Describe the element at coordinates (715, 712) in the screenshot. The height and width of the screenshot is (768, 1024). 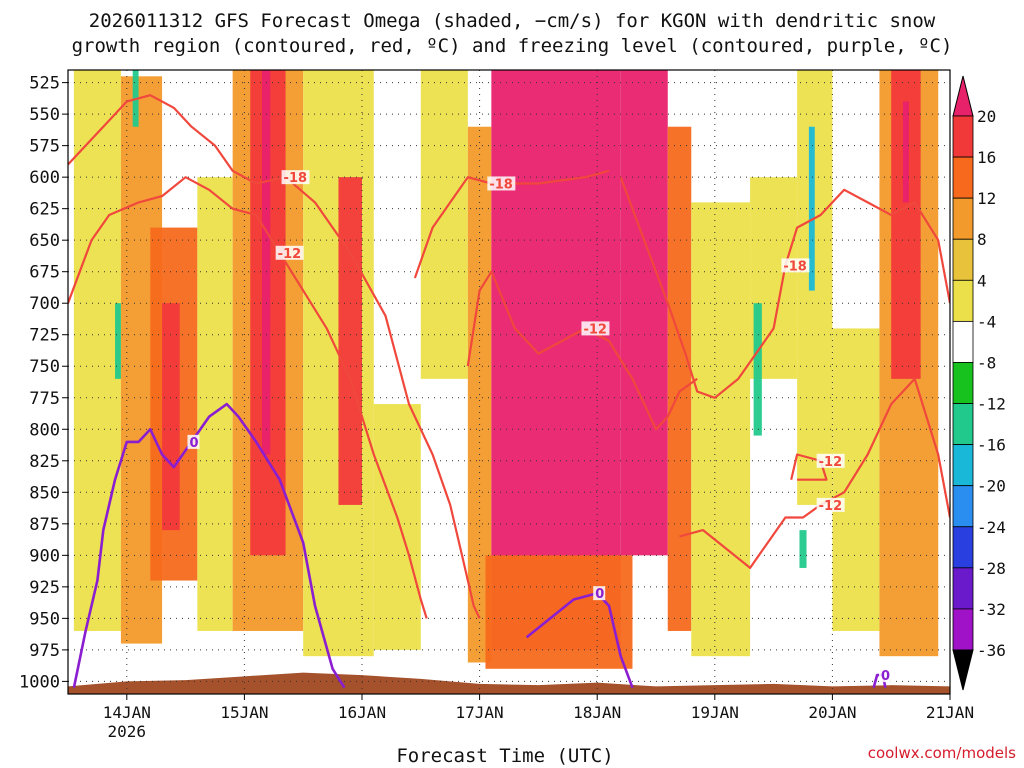
I see `x-tick-label-19JAN: 19JAN` at that location.